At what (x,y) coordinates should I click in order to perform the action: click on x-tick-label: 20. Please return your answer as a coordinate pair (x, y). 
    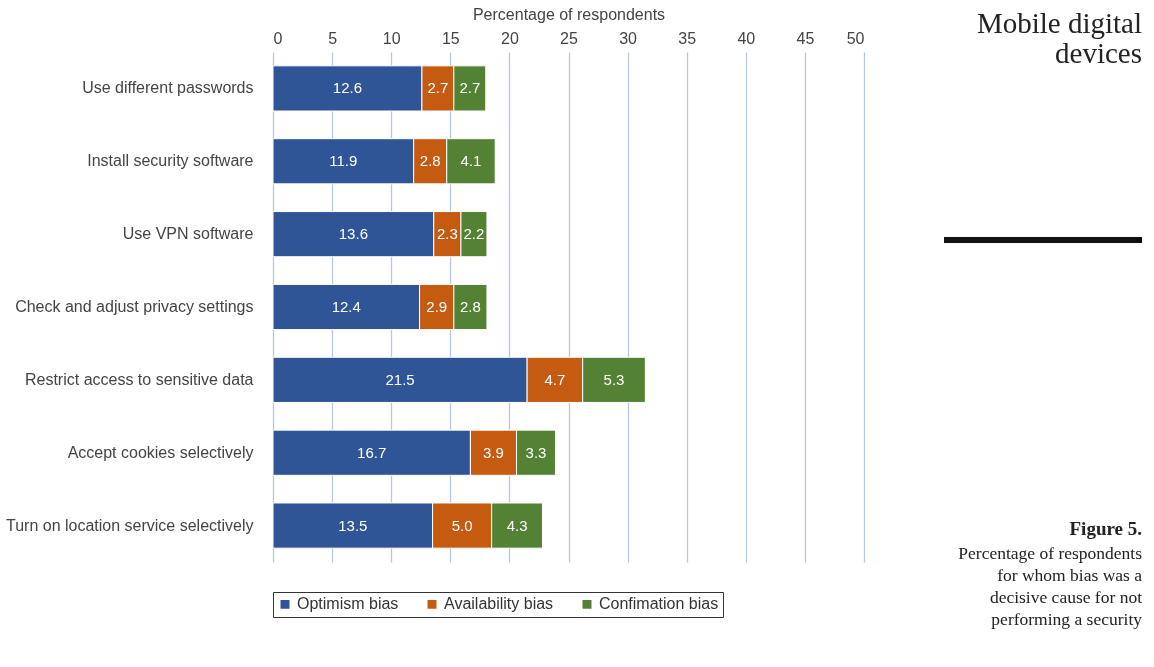
    Looking at the image, I should click on (510, 38).